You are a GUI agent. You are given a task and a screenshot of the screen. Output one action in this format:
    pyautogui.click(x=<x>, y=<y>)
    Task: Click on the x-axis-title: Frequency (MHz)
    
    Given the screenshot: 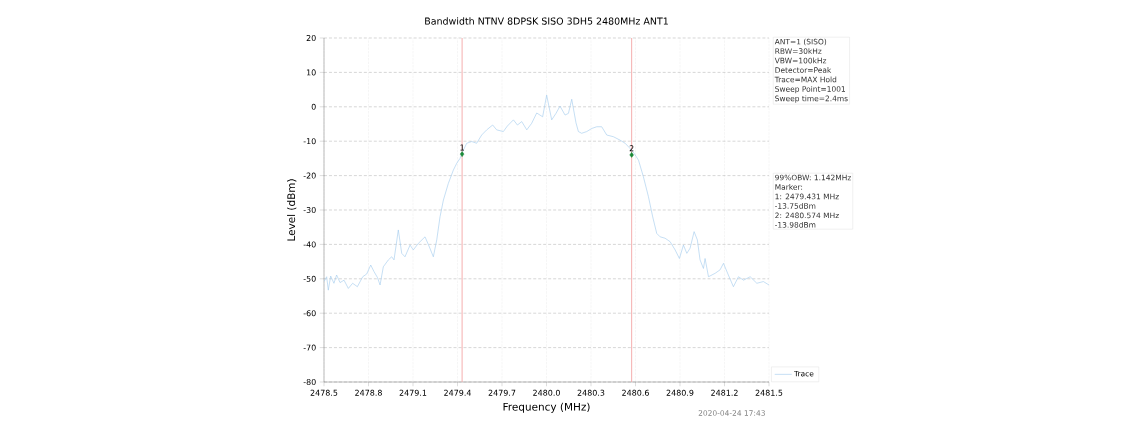 What is the action you would take?
    pyautogui.click(x=546, y=407)
    